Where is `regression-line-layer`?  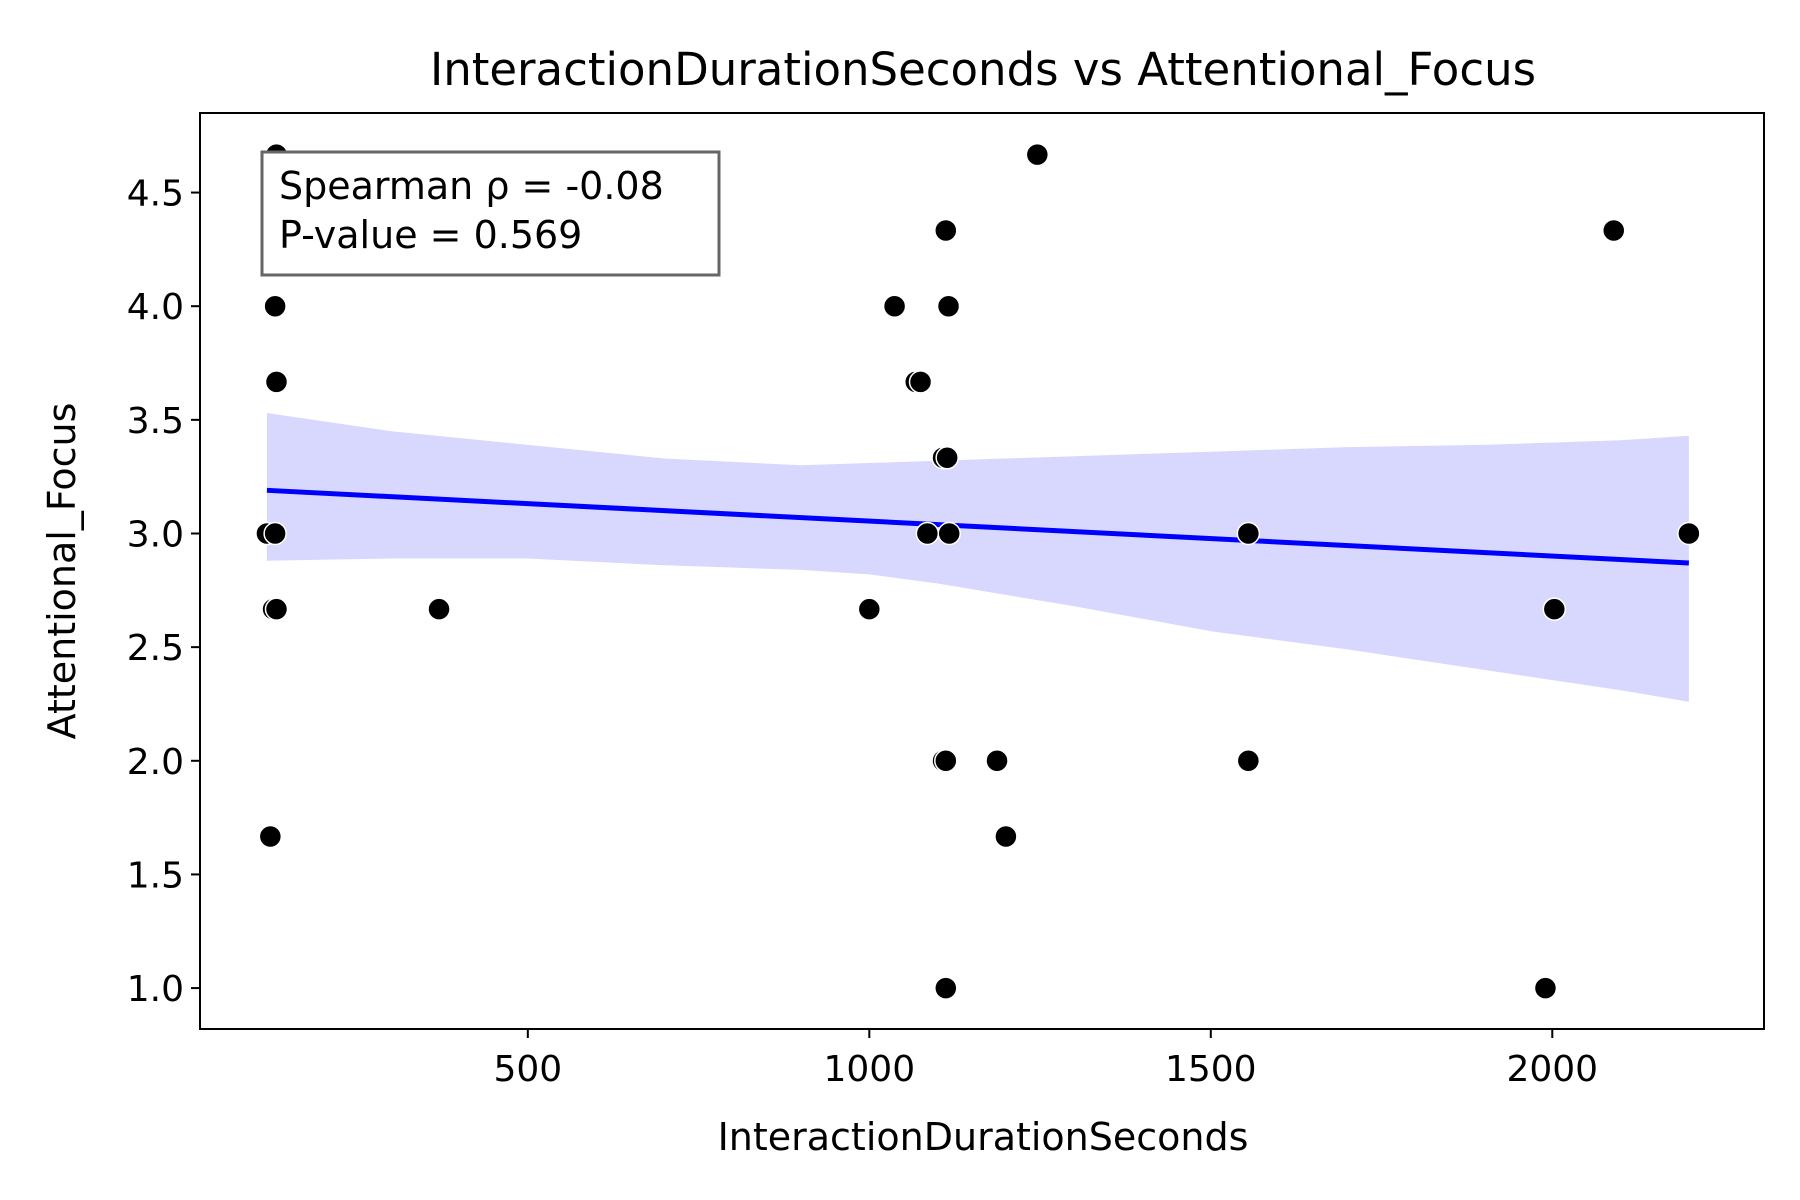
regression-line-layer is located at coordinates (978, 526).